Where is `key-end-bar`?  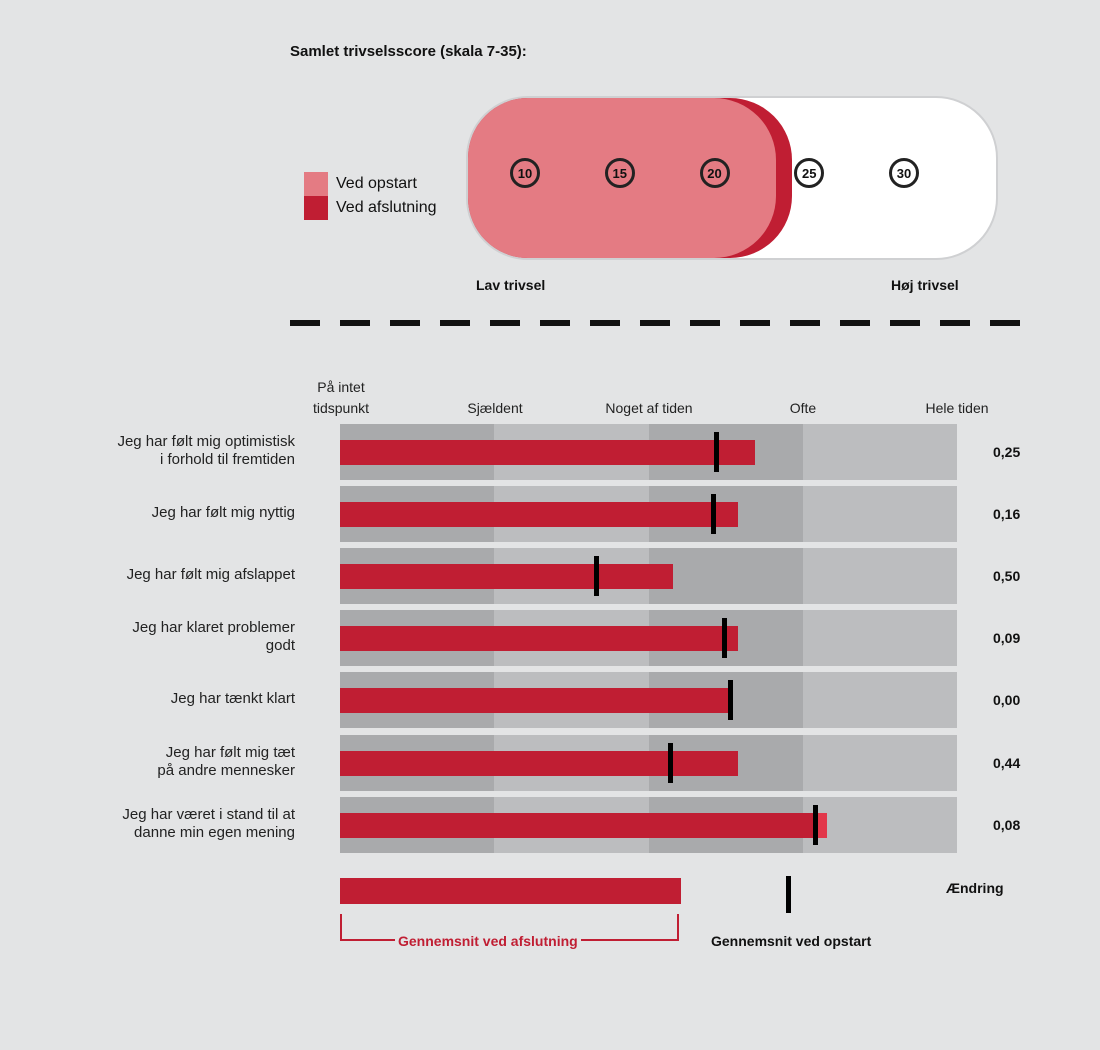 key-end-bar is located at coordinates (510, 891).